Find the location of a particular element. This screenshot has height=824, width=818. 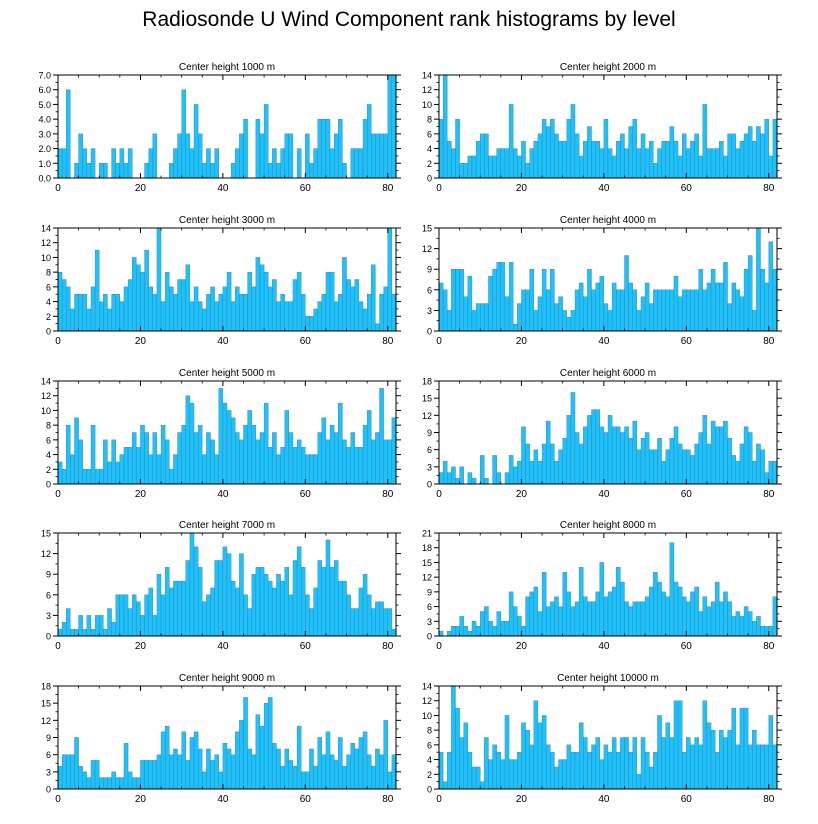

y-tick-label: 9 is located at coordinates (48, 738).